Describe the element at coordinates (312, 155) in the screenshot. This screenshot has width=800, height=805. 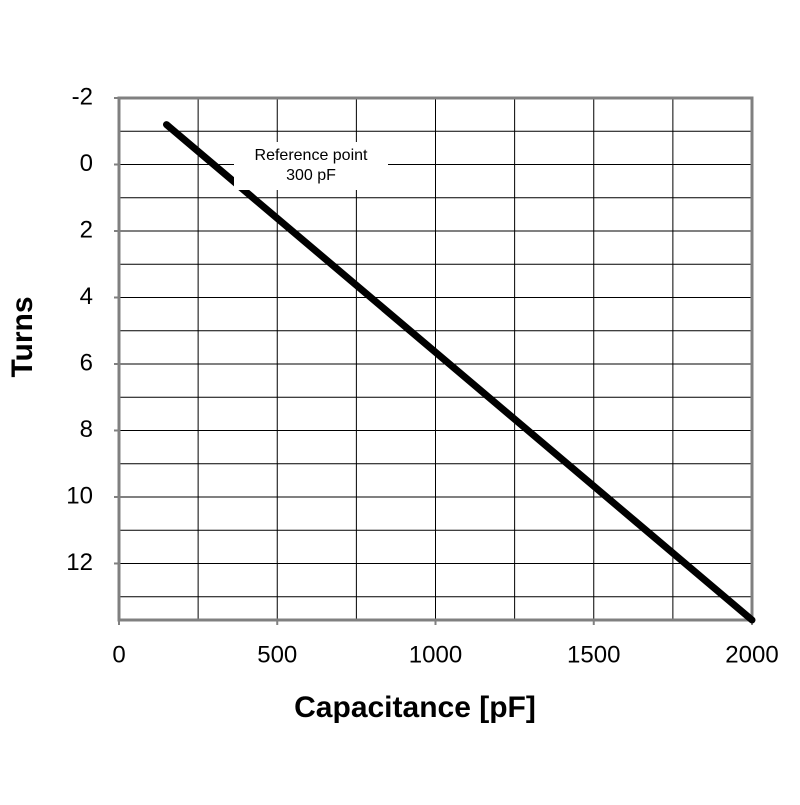
I see `annotation: Reference point` at that location.